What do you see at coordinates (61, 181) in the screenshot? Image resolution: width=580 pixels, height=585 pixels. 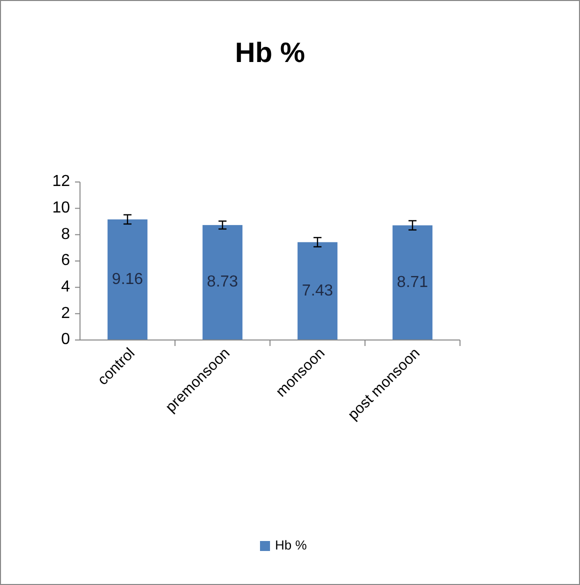 I see `y-tick-label: 12` at bounding box center [61, 181].